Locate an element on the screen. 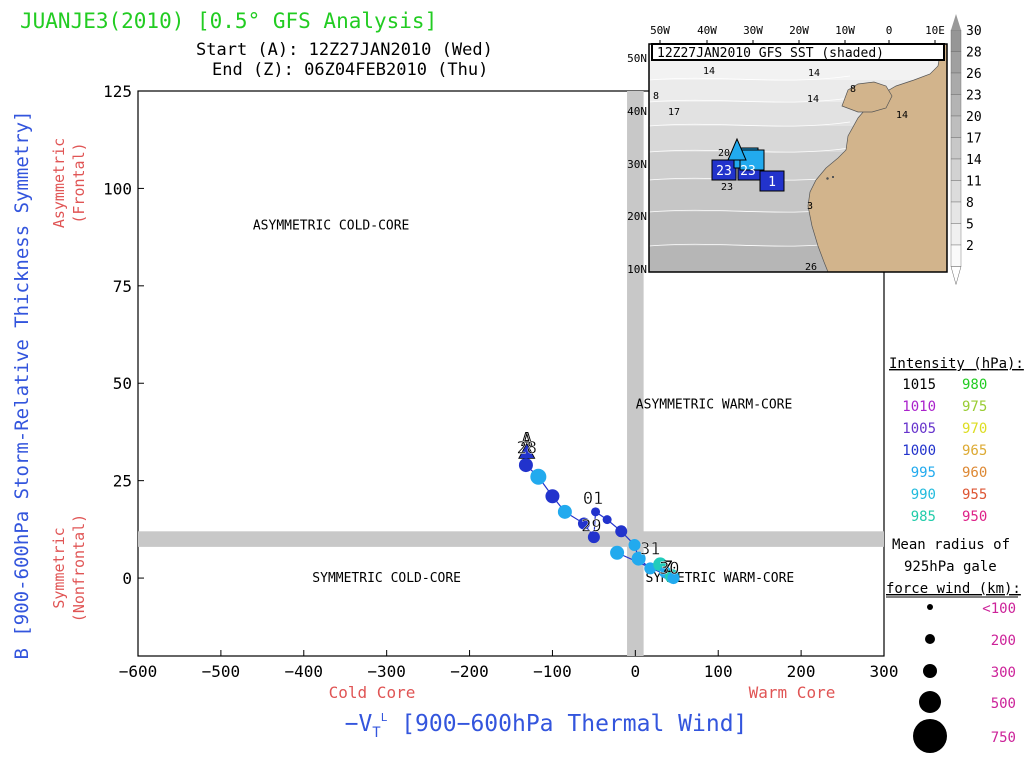  canary-islands is located at coordinates (830, 178).